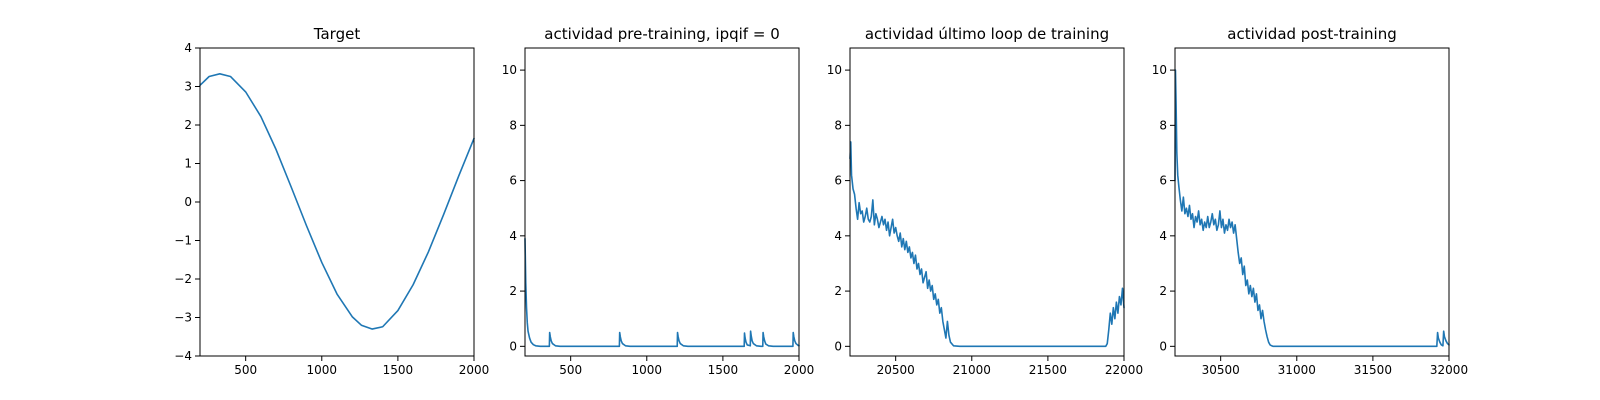 Image resolution: width=1600 pixels, height=400 pixels. What do you see at coordinates (188, 87) in the screenshot?
I see `y-tick-label: 3` at bounding box center [188, 87].